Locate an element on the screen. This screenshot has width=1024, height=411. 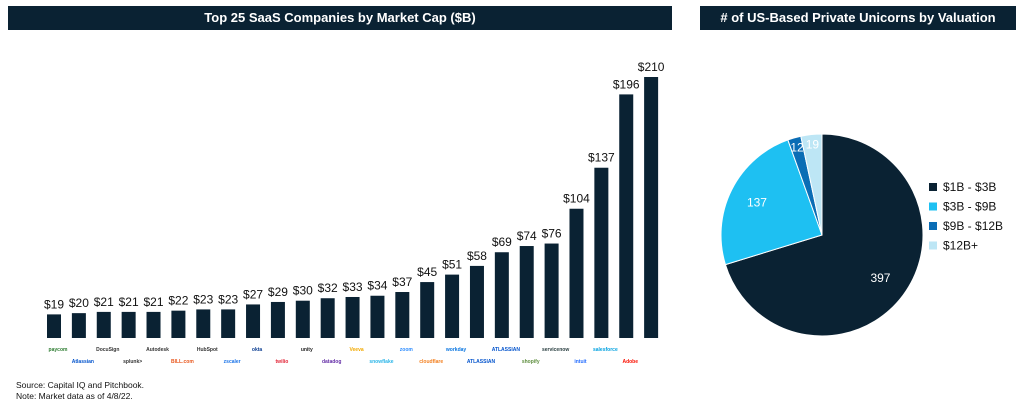
bar-value-label: $34 is located at coordinates (377, 286).